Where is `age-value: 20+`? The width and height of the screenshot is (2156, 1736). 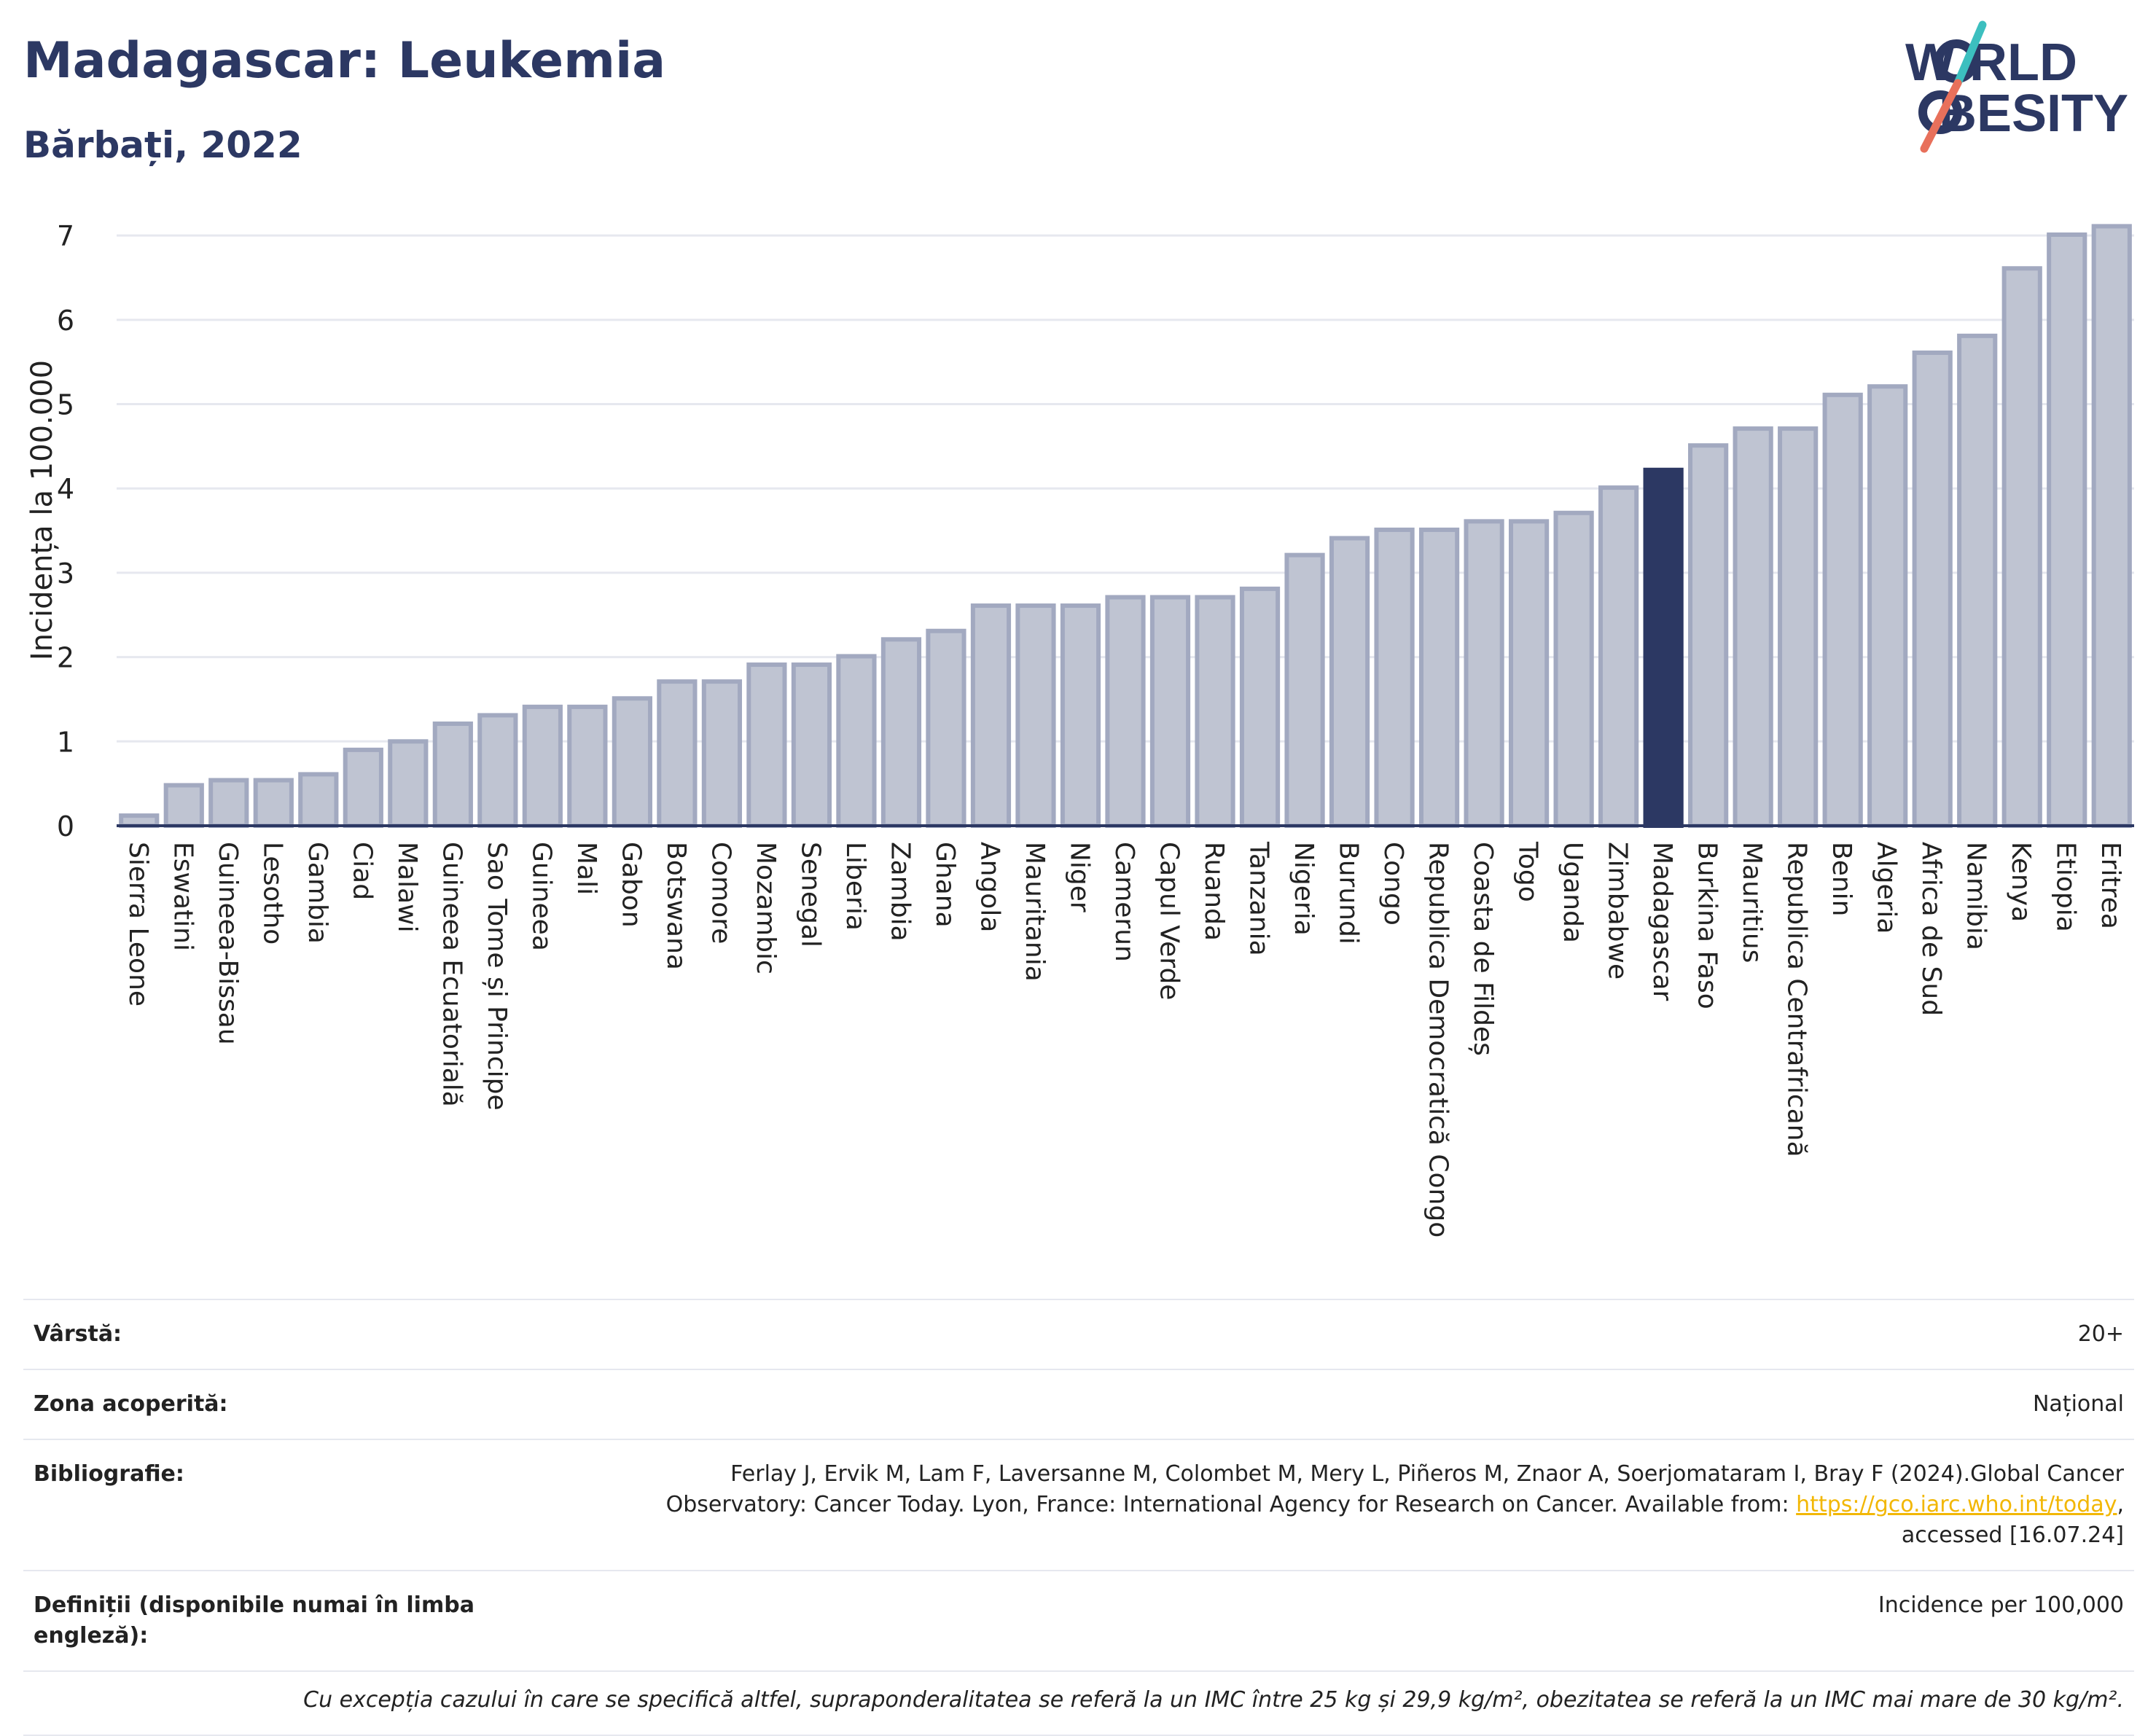 age-value: 20+ is located at coordinates (1315, 1334).